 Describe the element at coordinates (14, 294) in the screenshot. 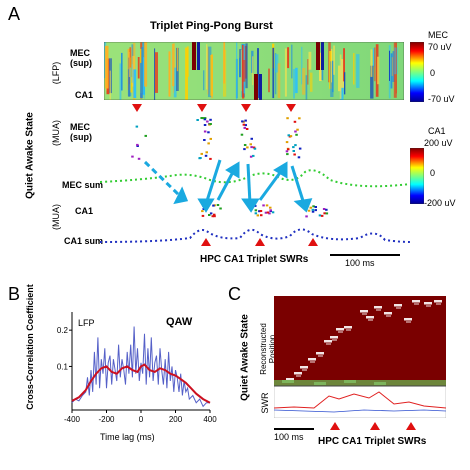

I see `panel-b-letter: B` at that location.